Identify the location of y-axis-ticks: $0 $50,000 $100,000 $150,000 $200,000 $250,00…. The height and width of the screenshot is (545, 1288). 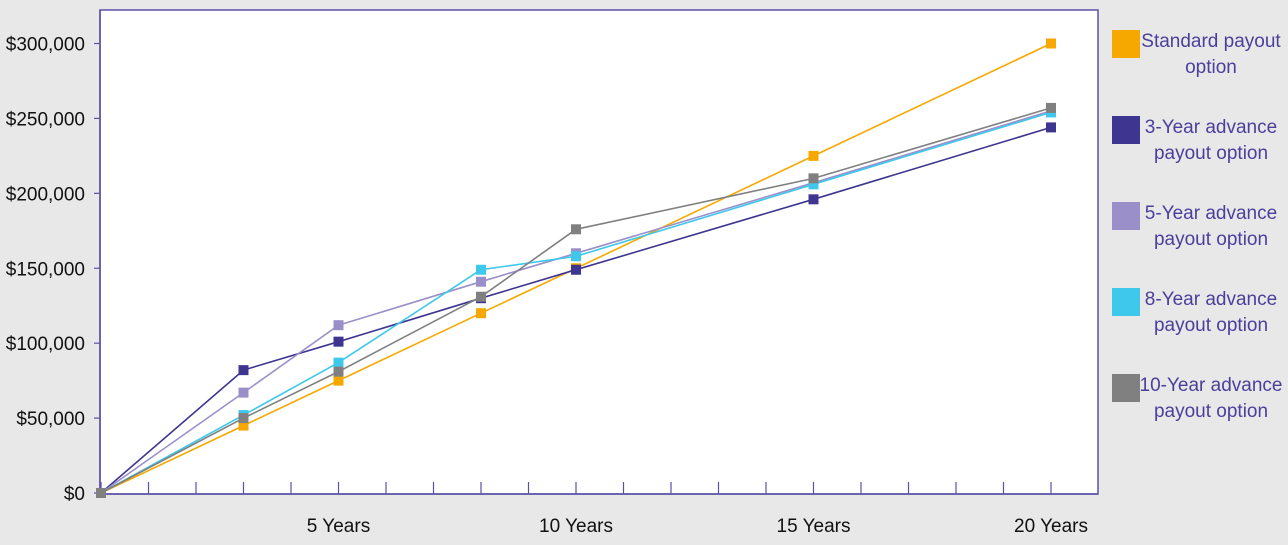
(53, 270).